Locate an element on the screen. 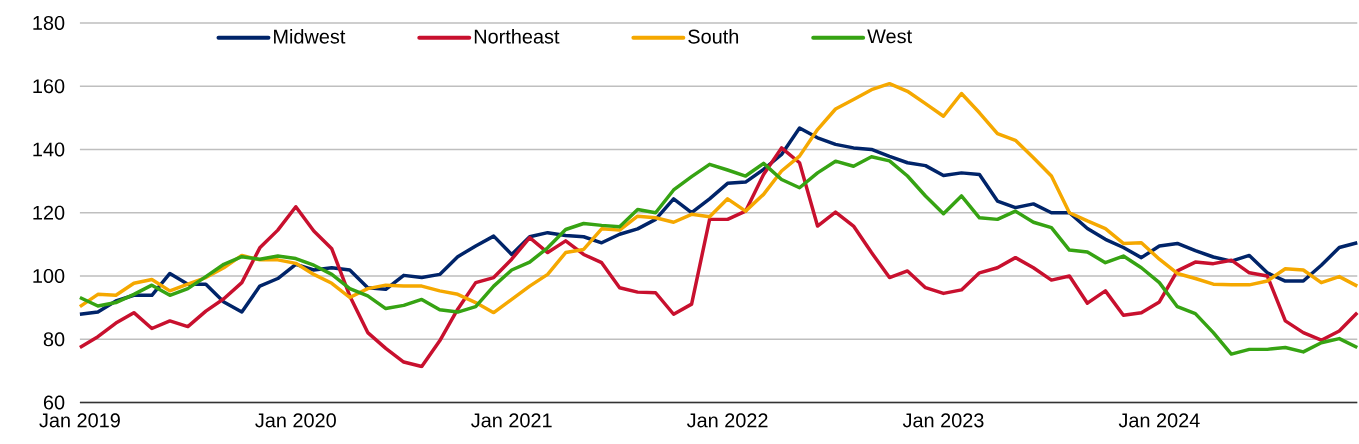  y-tick-label: 100 is located at coordinates (49, 275).